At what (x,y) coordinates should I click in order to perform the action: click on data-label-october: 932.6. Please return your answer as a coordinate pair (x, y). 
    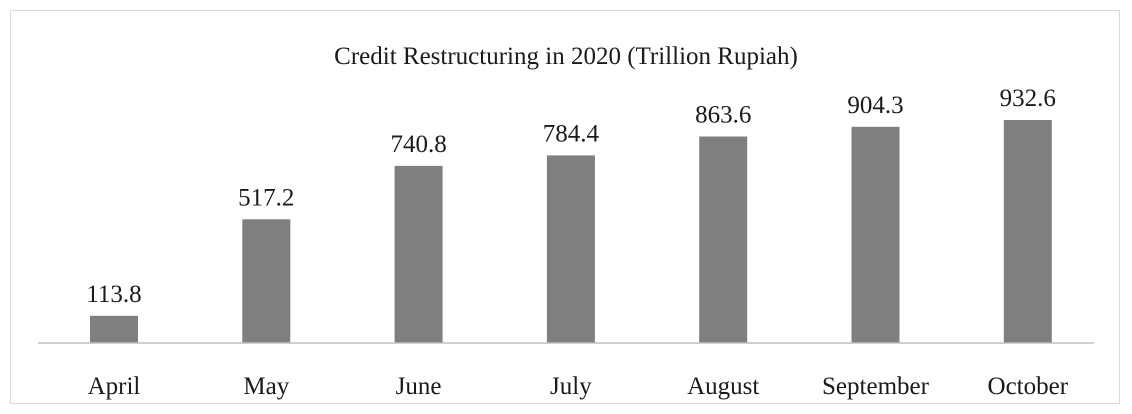
    Looking at the image, I should click on (1028, 98).